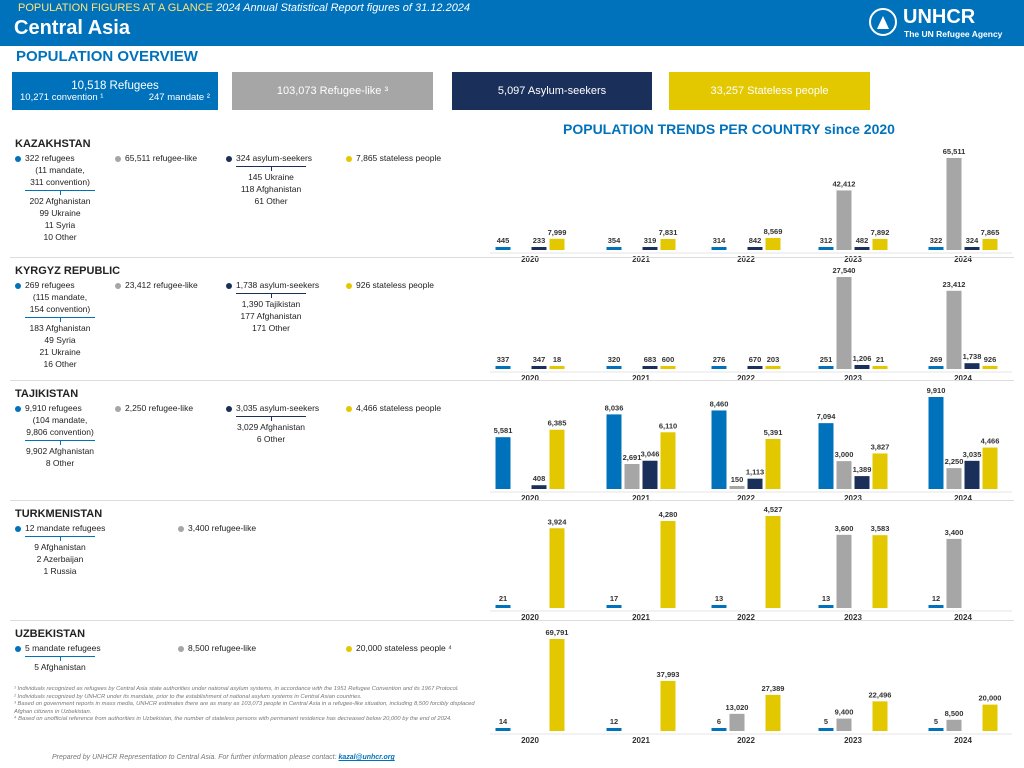  I want to click on value-label: 7,094, so click(827, 416).